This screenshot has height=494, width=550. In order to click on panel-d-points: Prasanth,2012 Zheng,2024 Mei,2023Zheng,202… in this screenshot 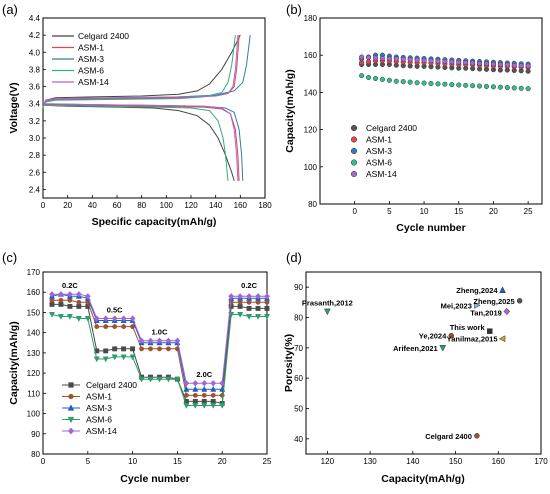, I will do `click(412, 363)`.